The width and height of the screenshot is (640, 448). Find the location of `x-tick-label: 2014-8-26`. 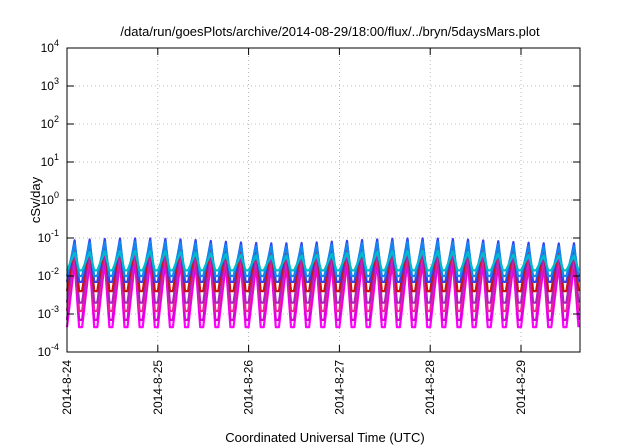

x-tick-label: 2014-8-26 is located at coordinates (249, 387).